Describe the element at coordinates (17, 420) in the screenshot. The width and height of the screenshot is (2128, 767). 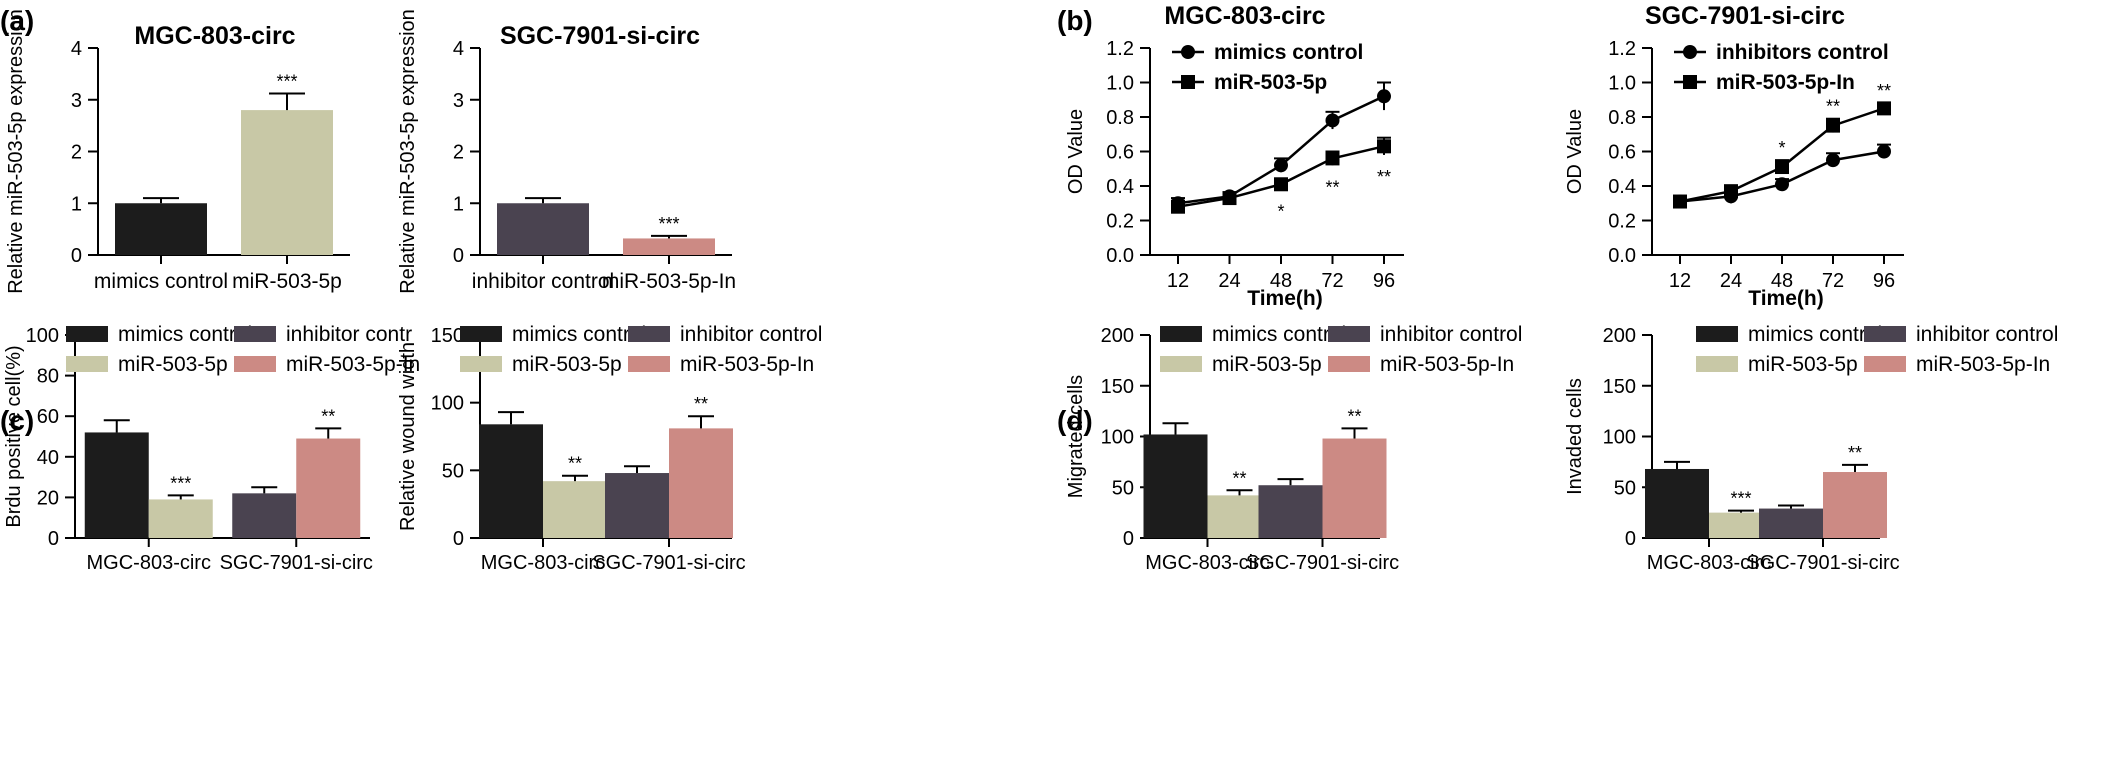
I see `panel-label-c: (c)` at that location.